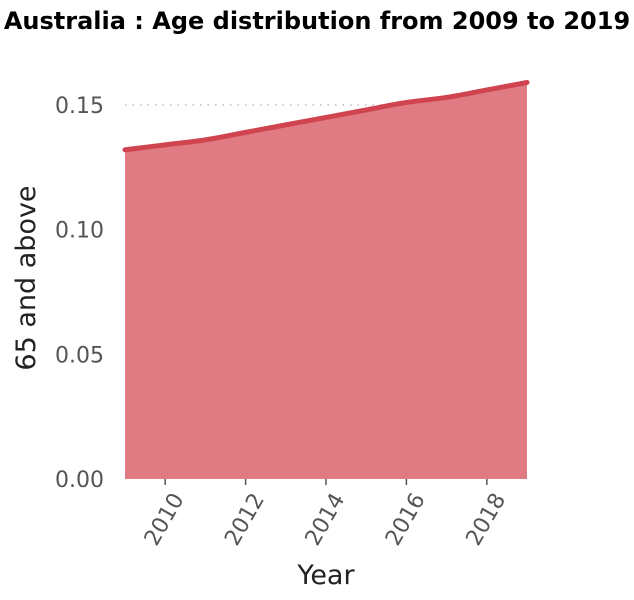 The height and width of the screenshot is (600, 634). Describe the element at coordinates (487, 519) in the screenshot. I see `x-tick-label: 2018` at that location.